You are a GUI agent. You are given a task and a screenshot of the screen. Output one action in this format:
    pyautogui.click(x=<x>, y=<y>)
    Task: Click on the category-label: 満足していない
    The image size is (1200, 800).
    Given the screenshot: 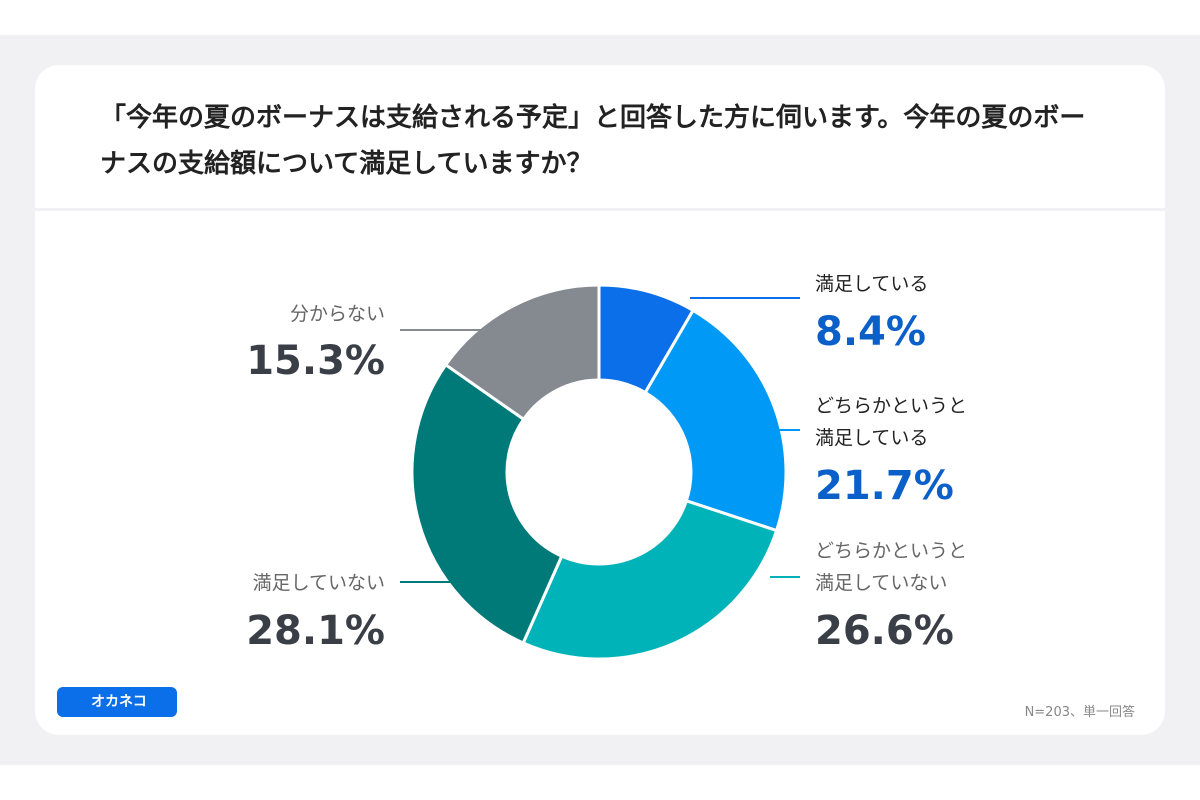 What is the action you would take?
    pyautogui.click(x=318, y=583)
    